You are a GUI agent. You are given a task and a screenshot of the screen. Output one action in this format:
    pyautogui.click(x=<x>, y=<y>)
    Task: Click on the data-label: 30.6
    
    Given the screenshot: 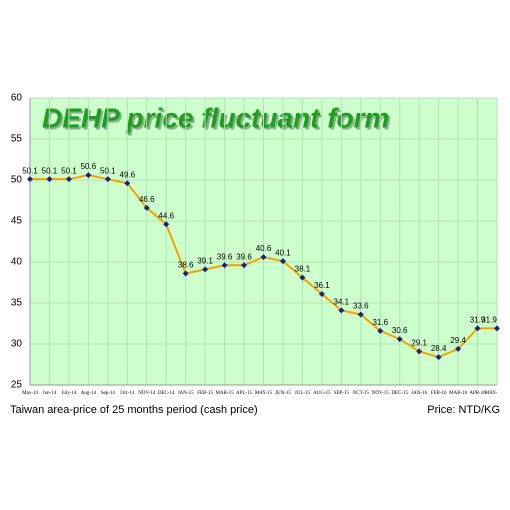 What is the action you would take?
    pyautogui.click(x=400, y=330)
    